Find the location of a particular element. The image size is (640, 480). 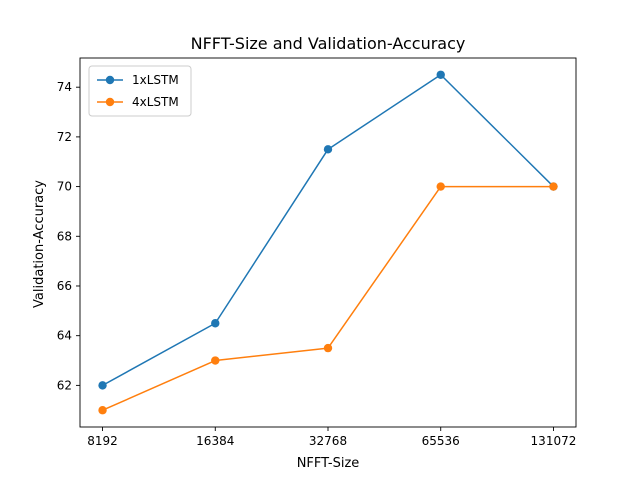

x-tick-label: 131072 is located at coordinates (554, 441).